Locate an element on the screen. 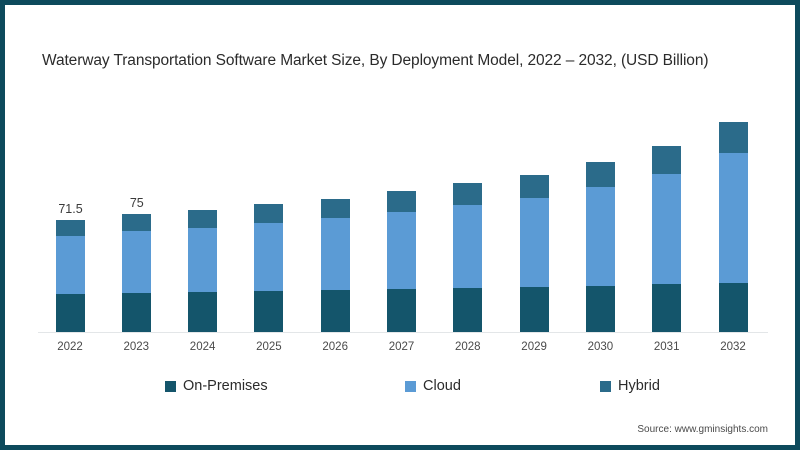 The height and width of the screenshot is (450, 800). legend-item-on-premises: On-Premises is located at coordinates (216, 386).